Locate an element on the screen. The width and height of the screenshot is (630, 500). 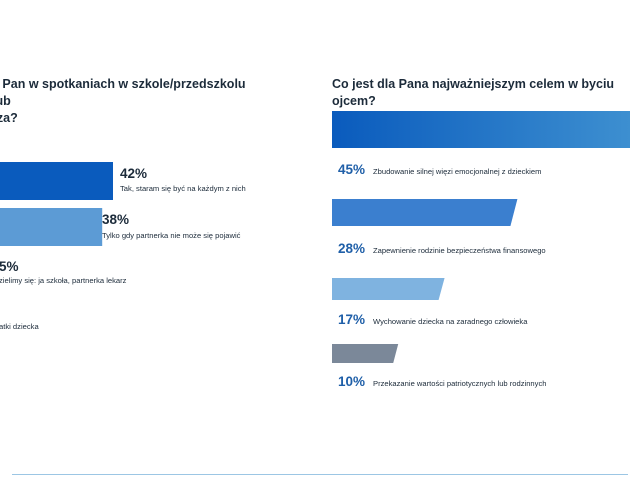
right-bar-1-value: 45% is located at coordinates (352, 169).